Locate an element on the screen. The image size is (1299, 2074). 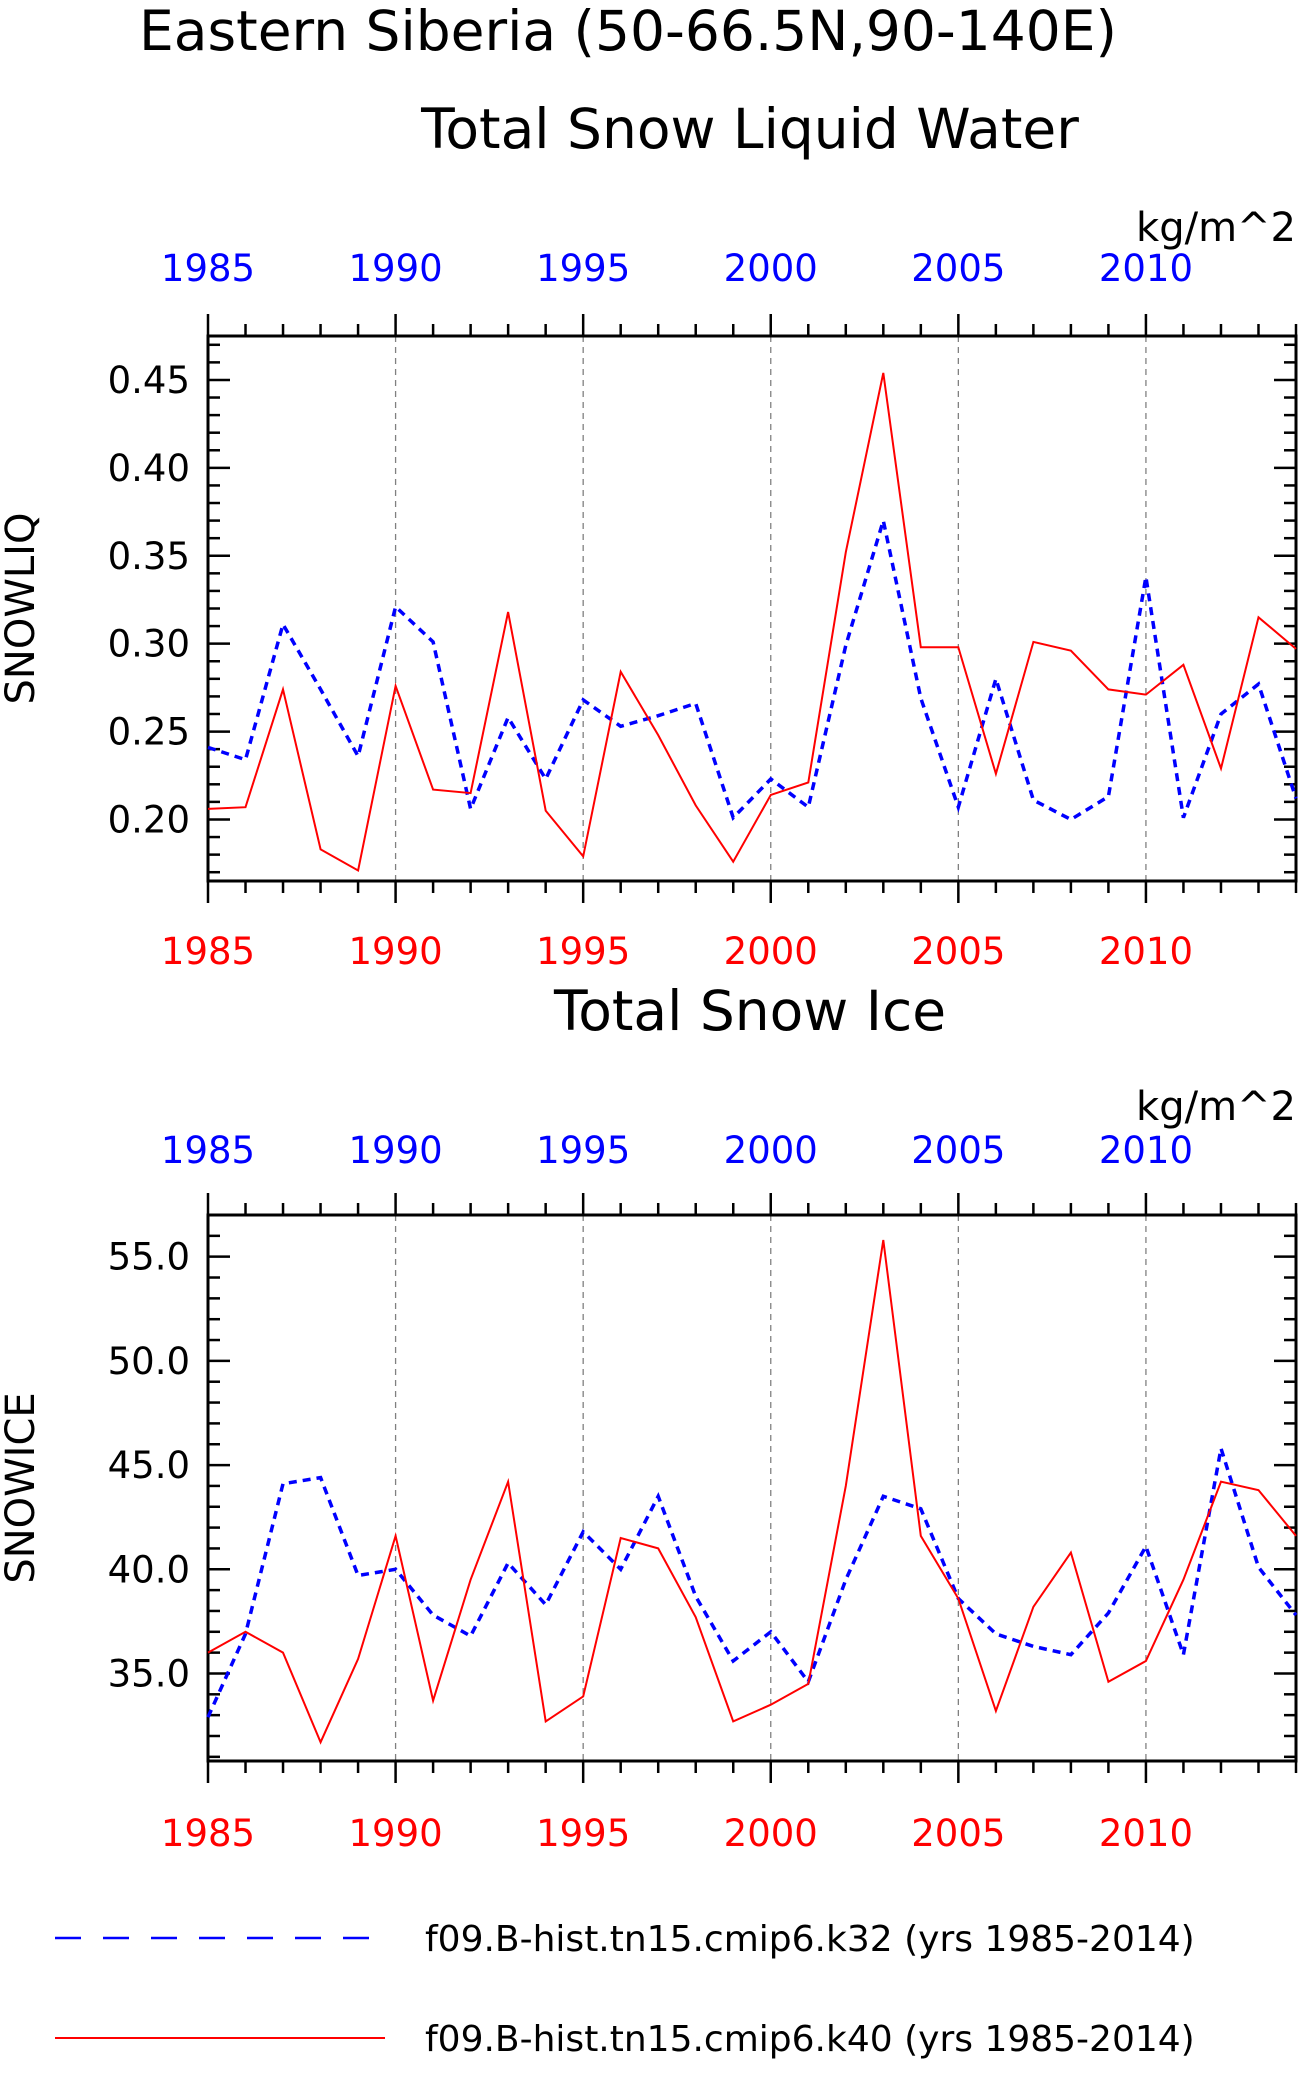
y-tick-label: 0.45 is located at coordinates (149, 380).